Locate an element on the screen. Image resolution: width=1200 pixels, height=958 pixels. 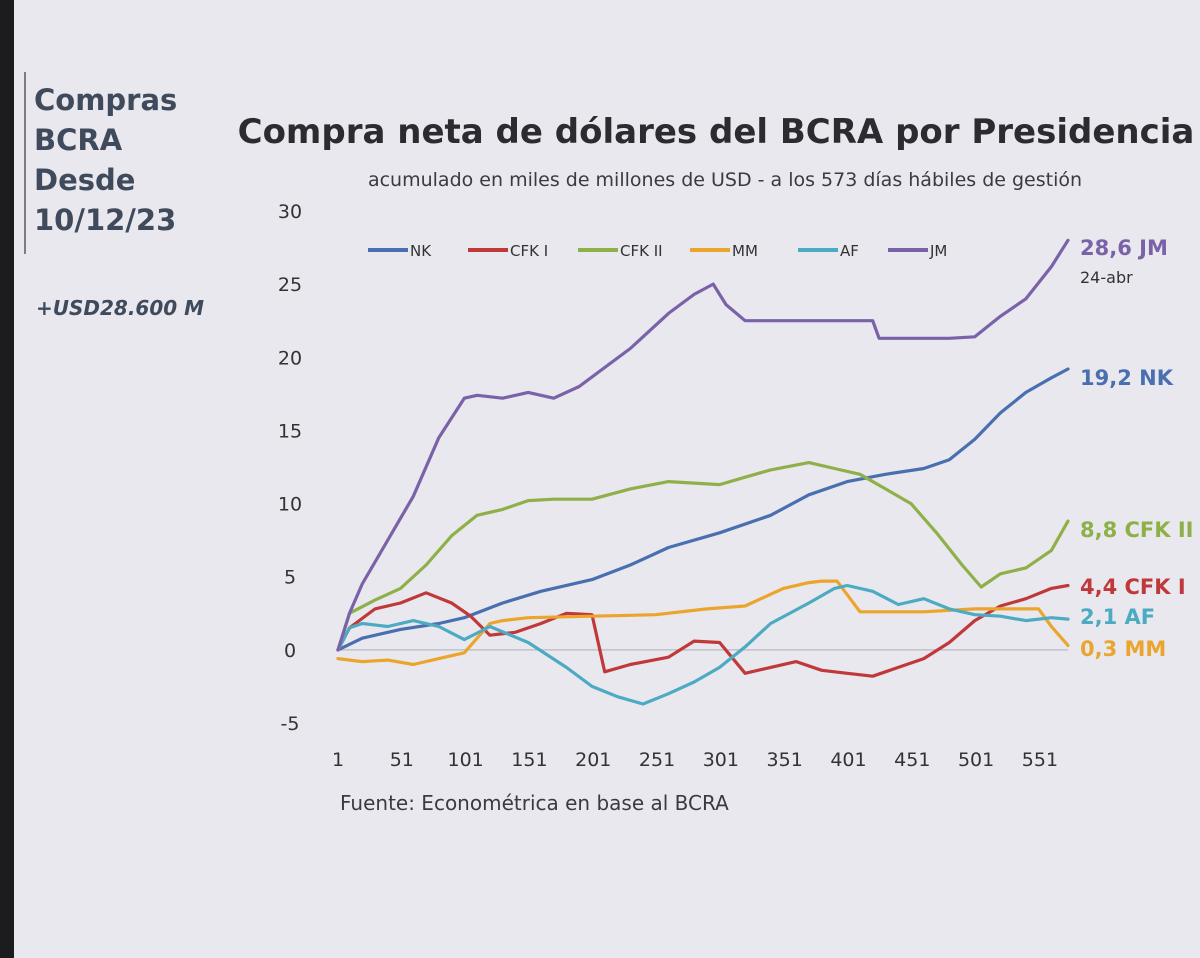
end-label-cfk-ii: 8,8 CFK II is located at coordinates (1136, 530).